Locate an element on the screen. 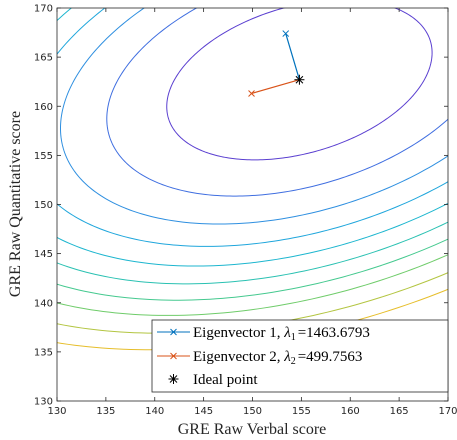  y-tick-label: 140 is located at coordinates (43, 303).